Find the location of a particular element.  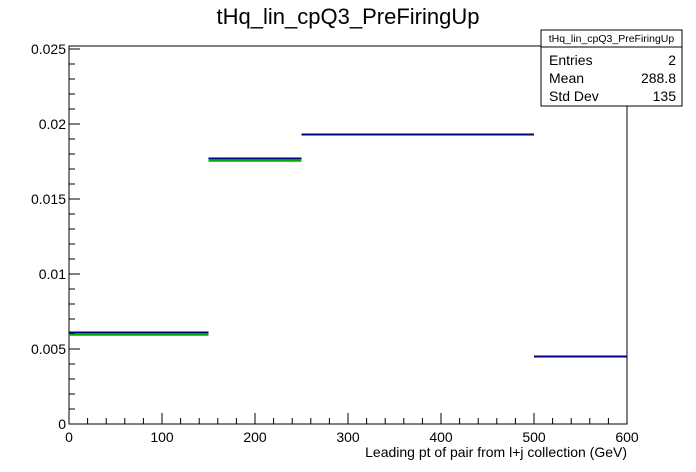

stats-mean-value: 288.8 is located at coordinates (658, 78).